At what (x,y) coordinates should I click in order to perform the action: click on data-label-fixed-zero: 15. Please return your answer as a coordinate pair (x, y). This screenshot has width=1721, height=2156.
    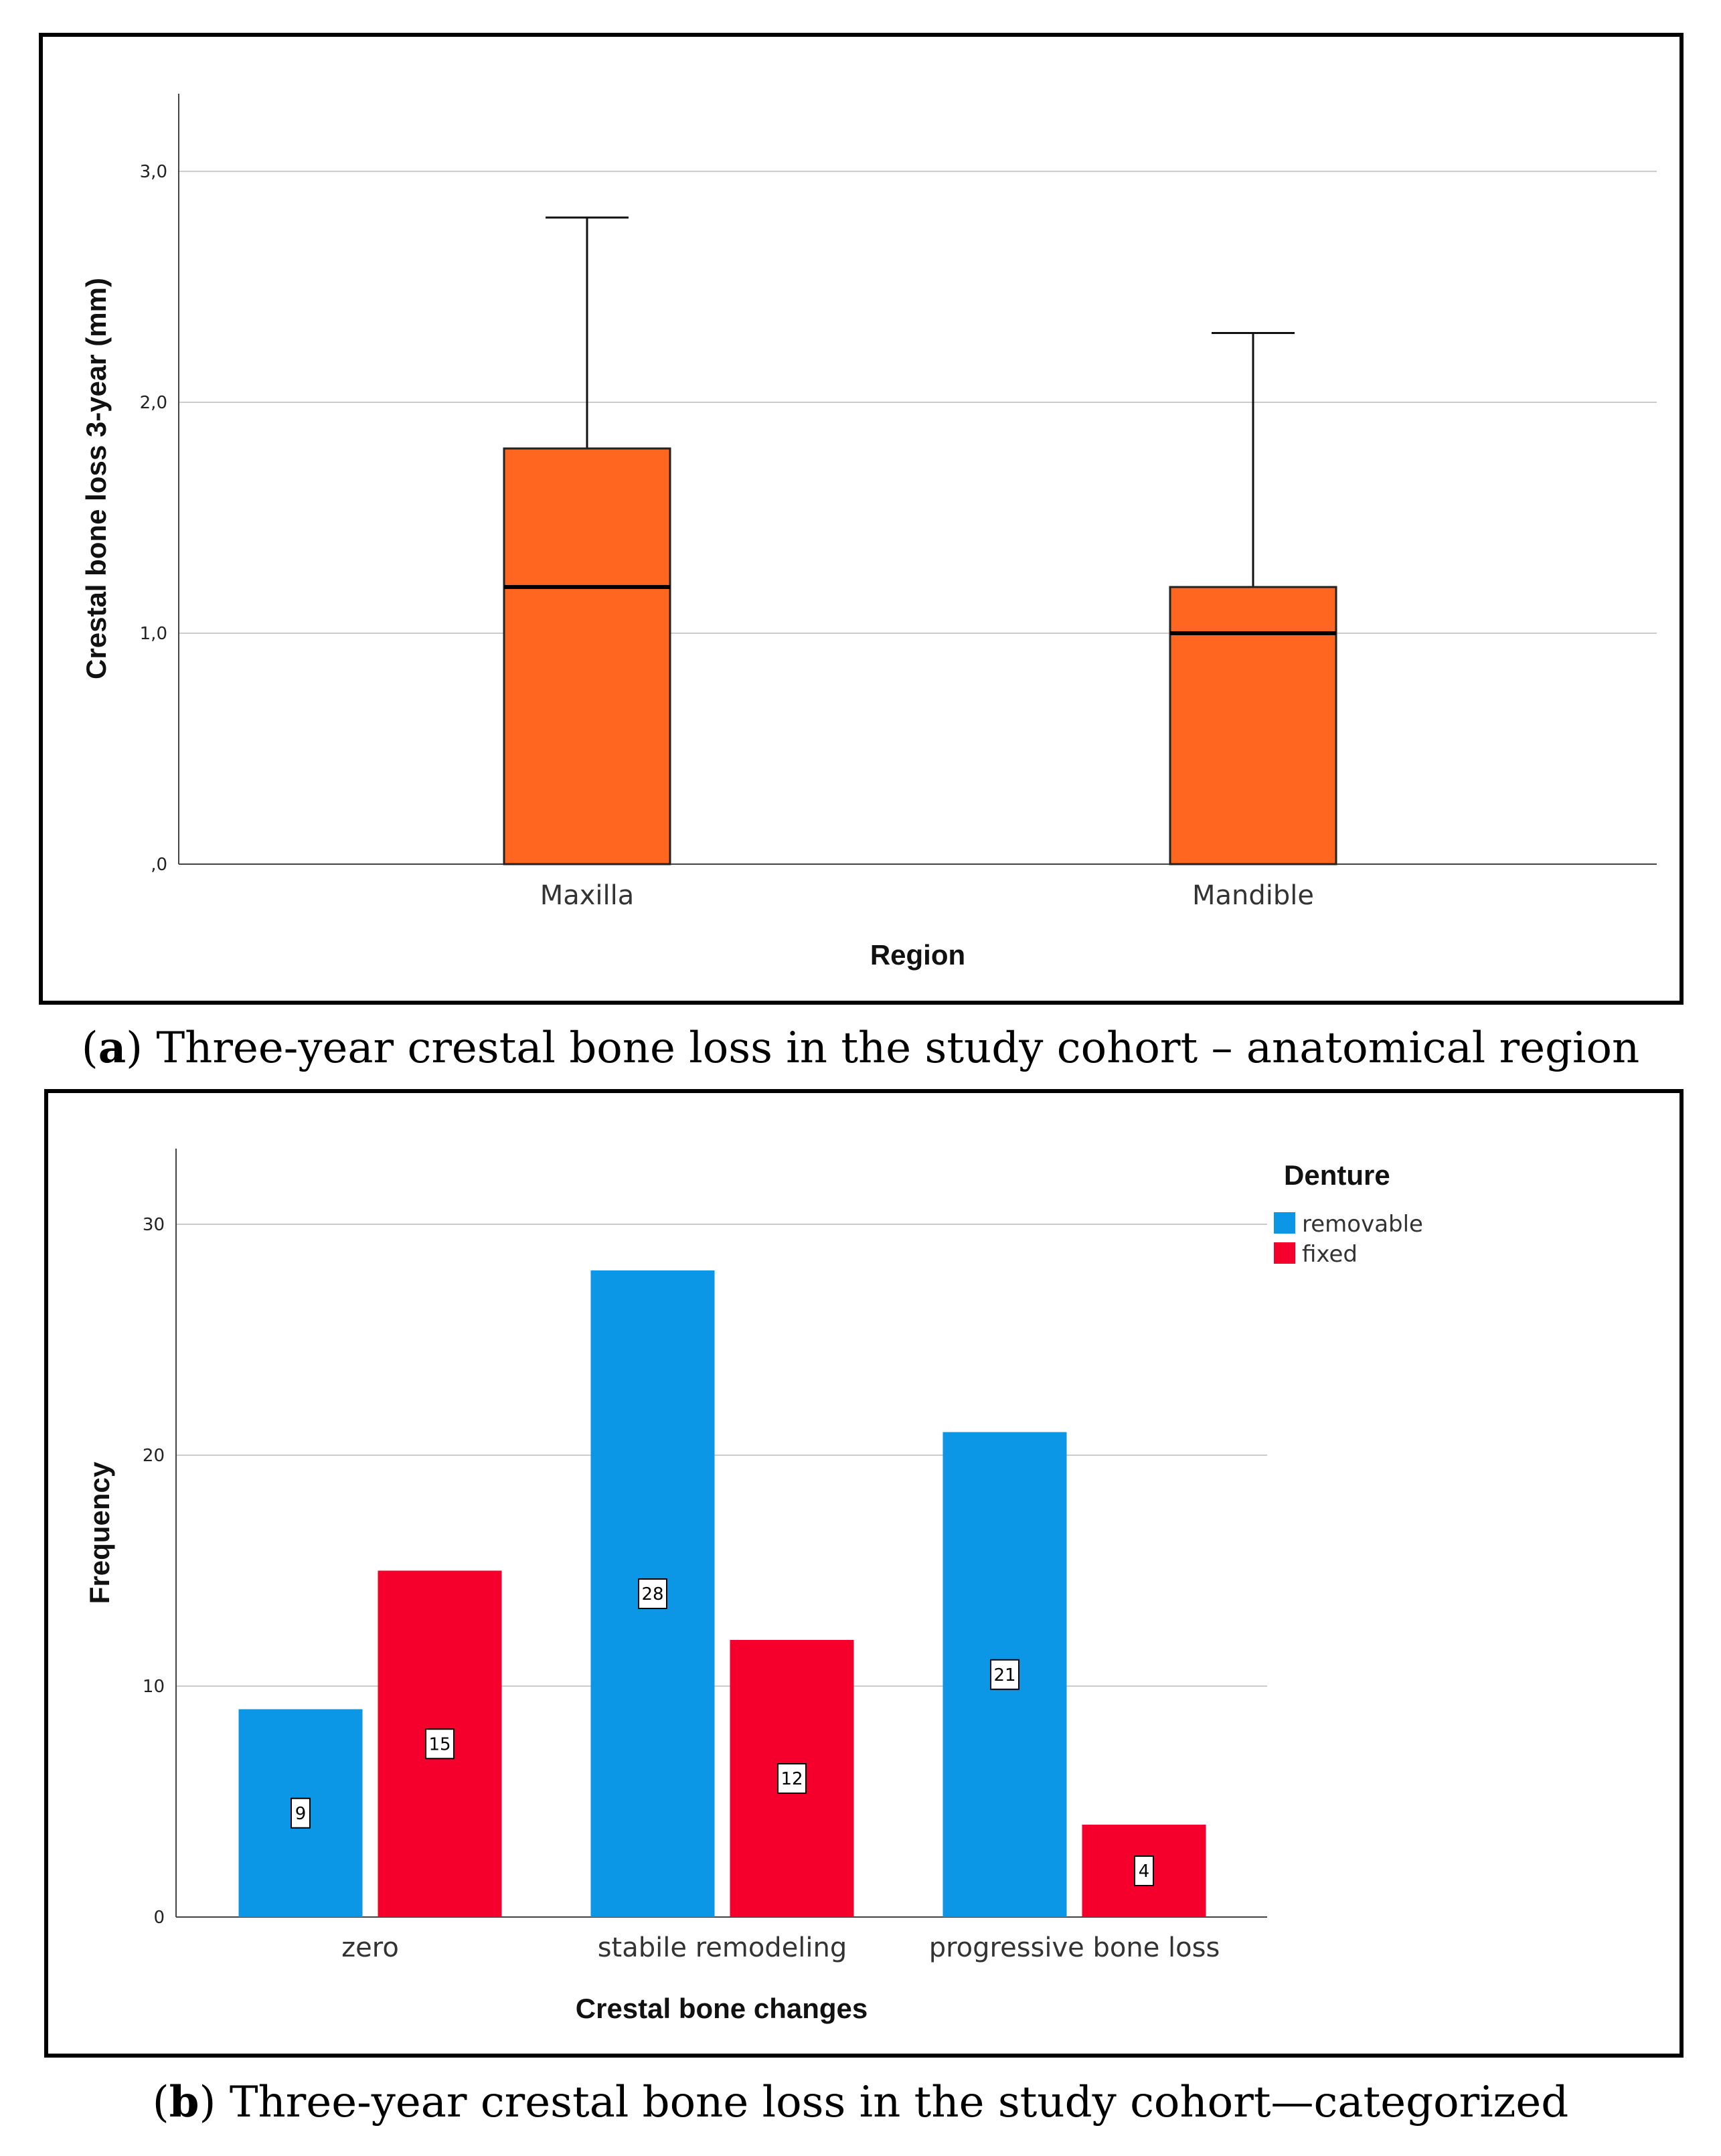
    Looking at the image, I should click on (439, 1744).